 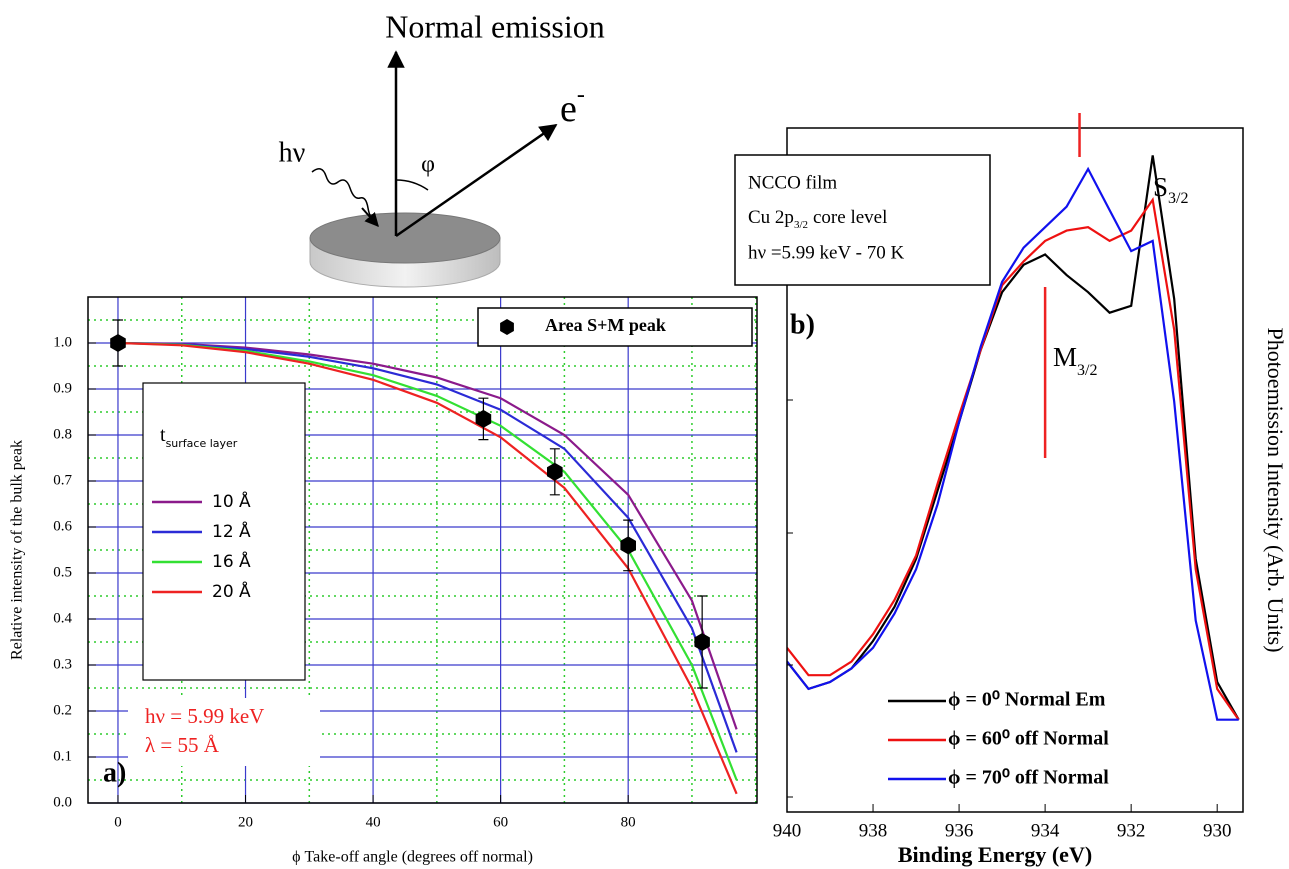 I want to click on electron-charge: -, so click(x=581, y=95).